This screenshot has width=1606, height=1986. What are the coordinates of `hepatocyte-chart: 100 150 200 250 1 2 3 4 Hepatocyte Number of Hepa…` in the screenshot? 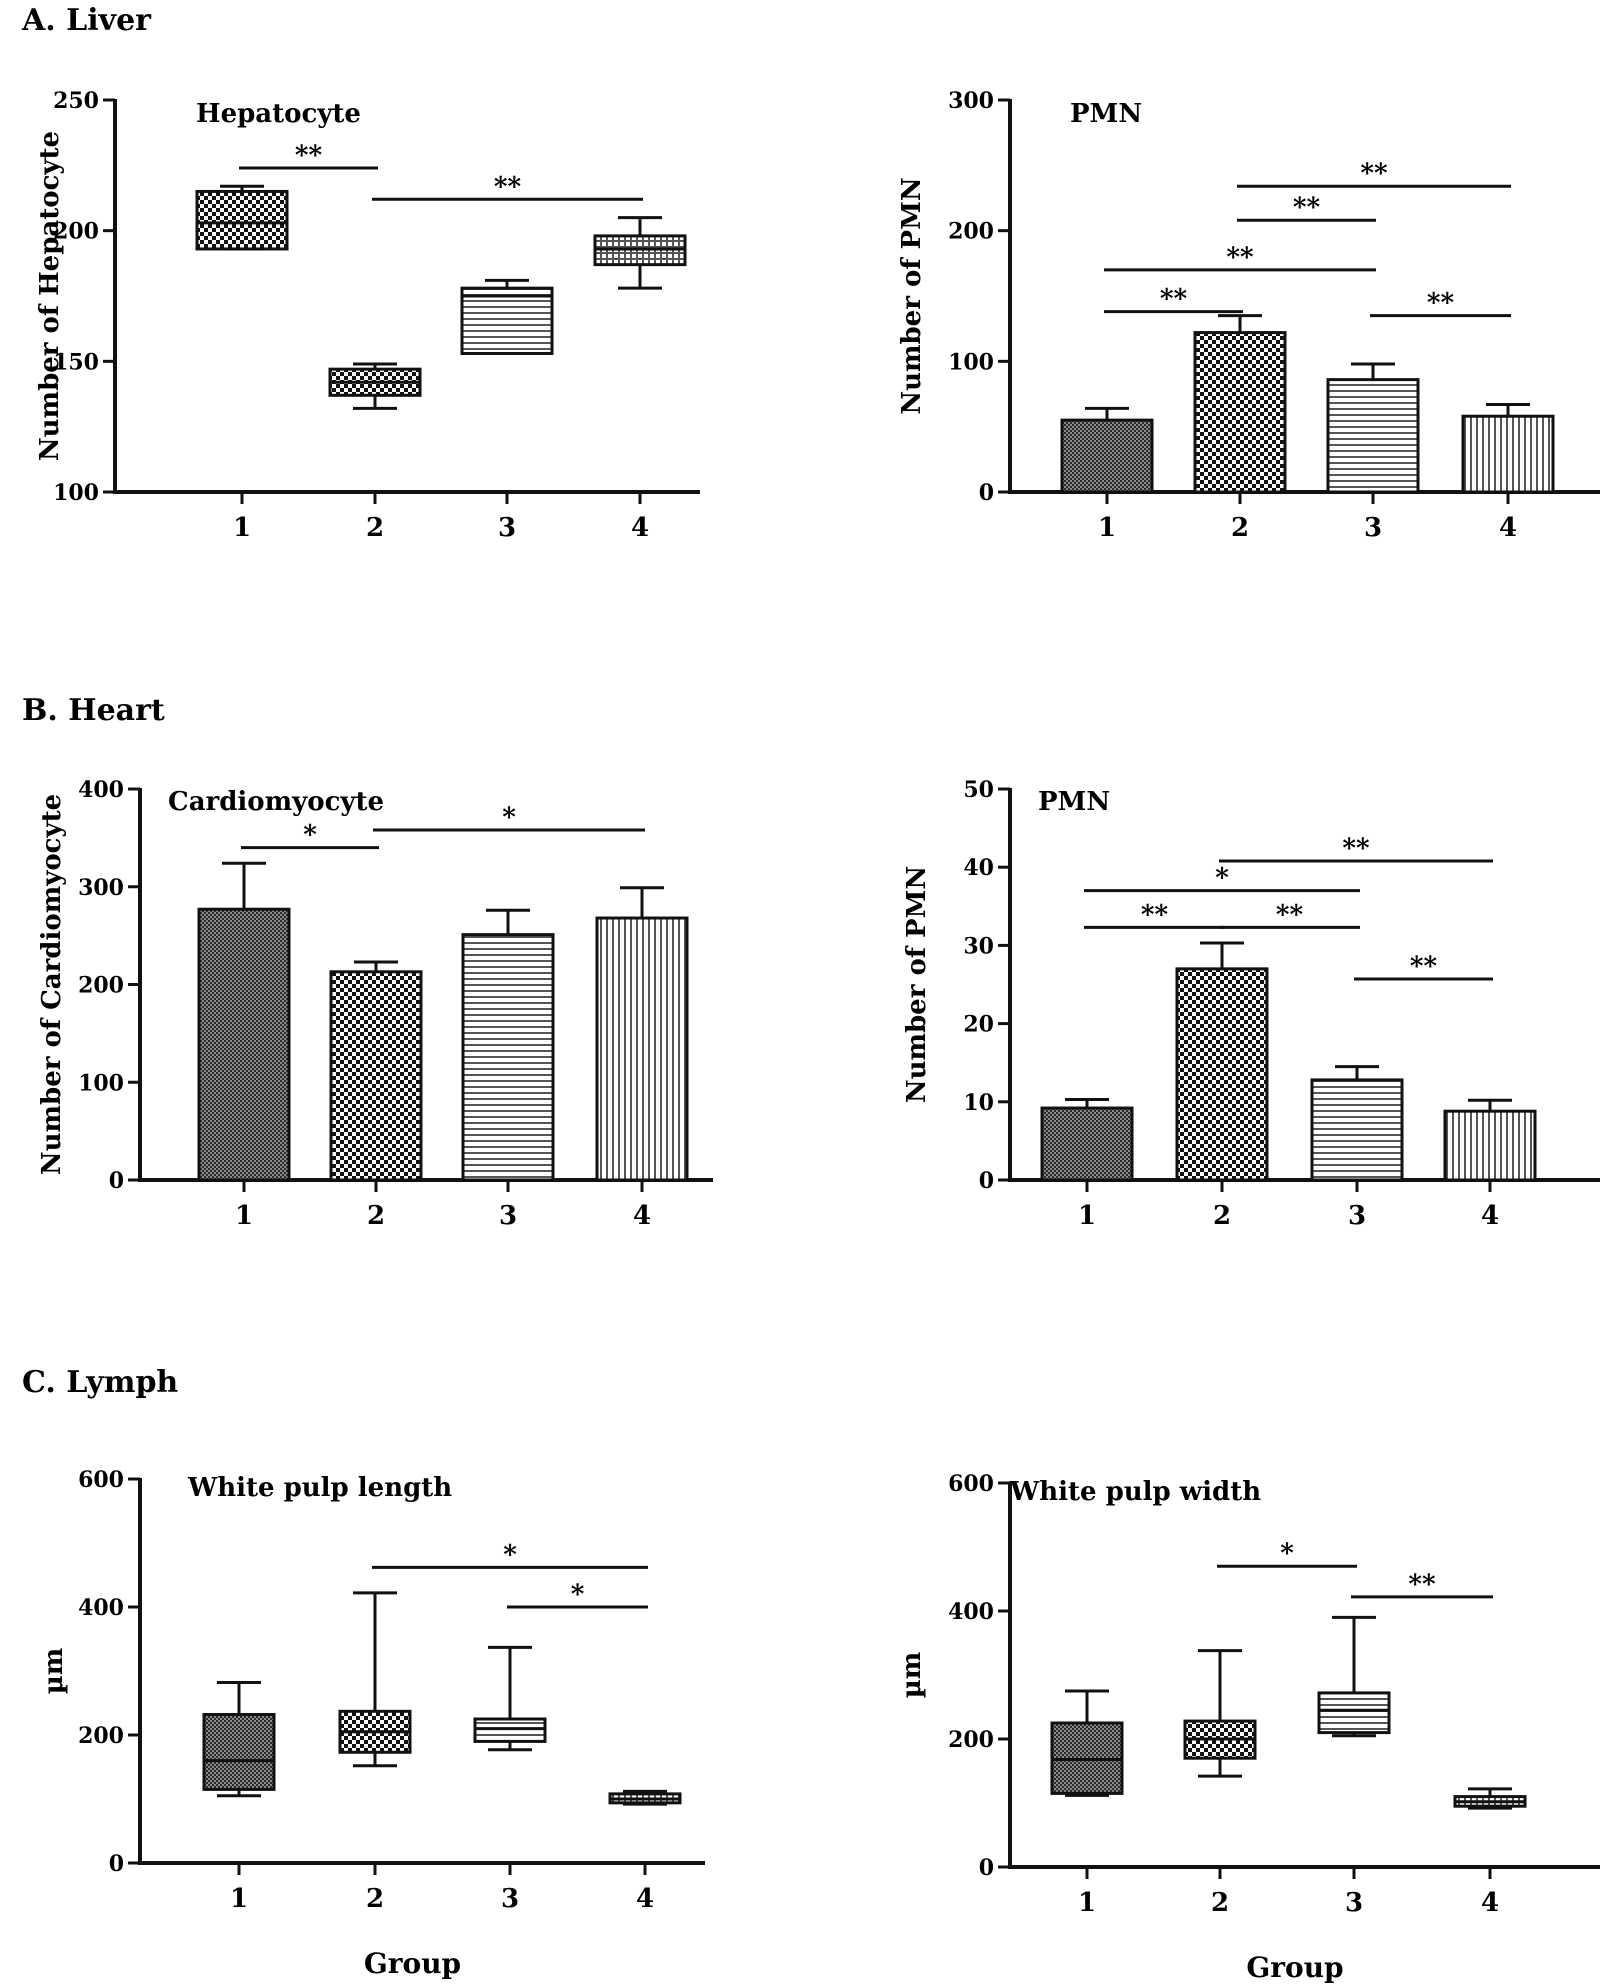 It's located at (367, 315).